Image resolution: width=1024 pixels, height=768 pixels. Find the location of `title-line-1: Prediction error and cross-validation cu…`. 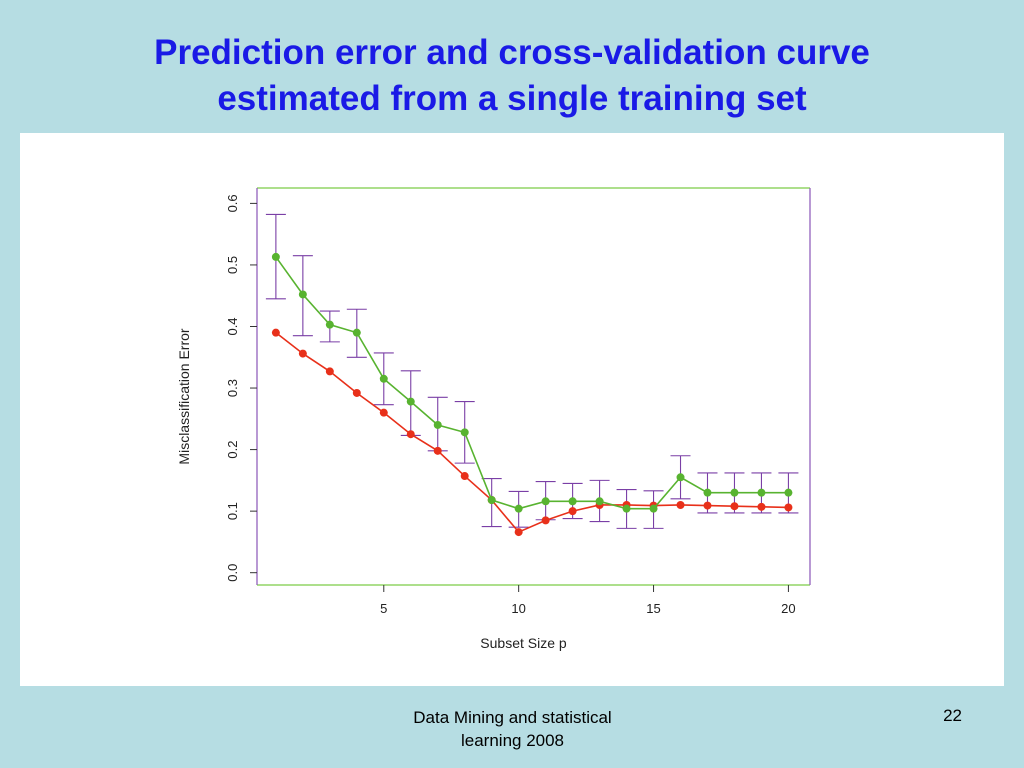

title-line-1: Prediction error and cross-validation cu… is located at coordinates (512, 52).